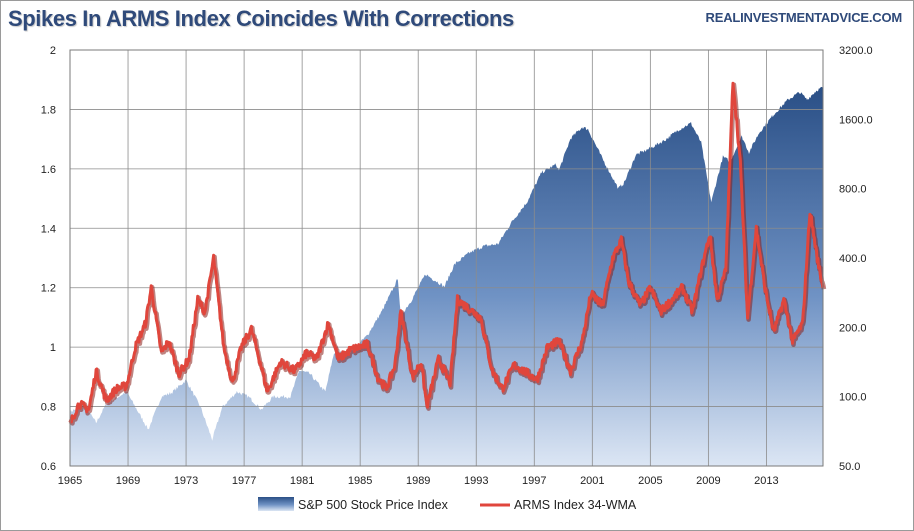 This screenshot has width=914, height=531. Describe the element at coordinates (766, 481) in the screenshot. I see `x-axis-tick-12: 2013` at that location.